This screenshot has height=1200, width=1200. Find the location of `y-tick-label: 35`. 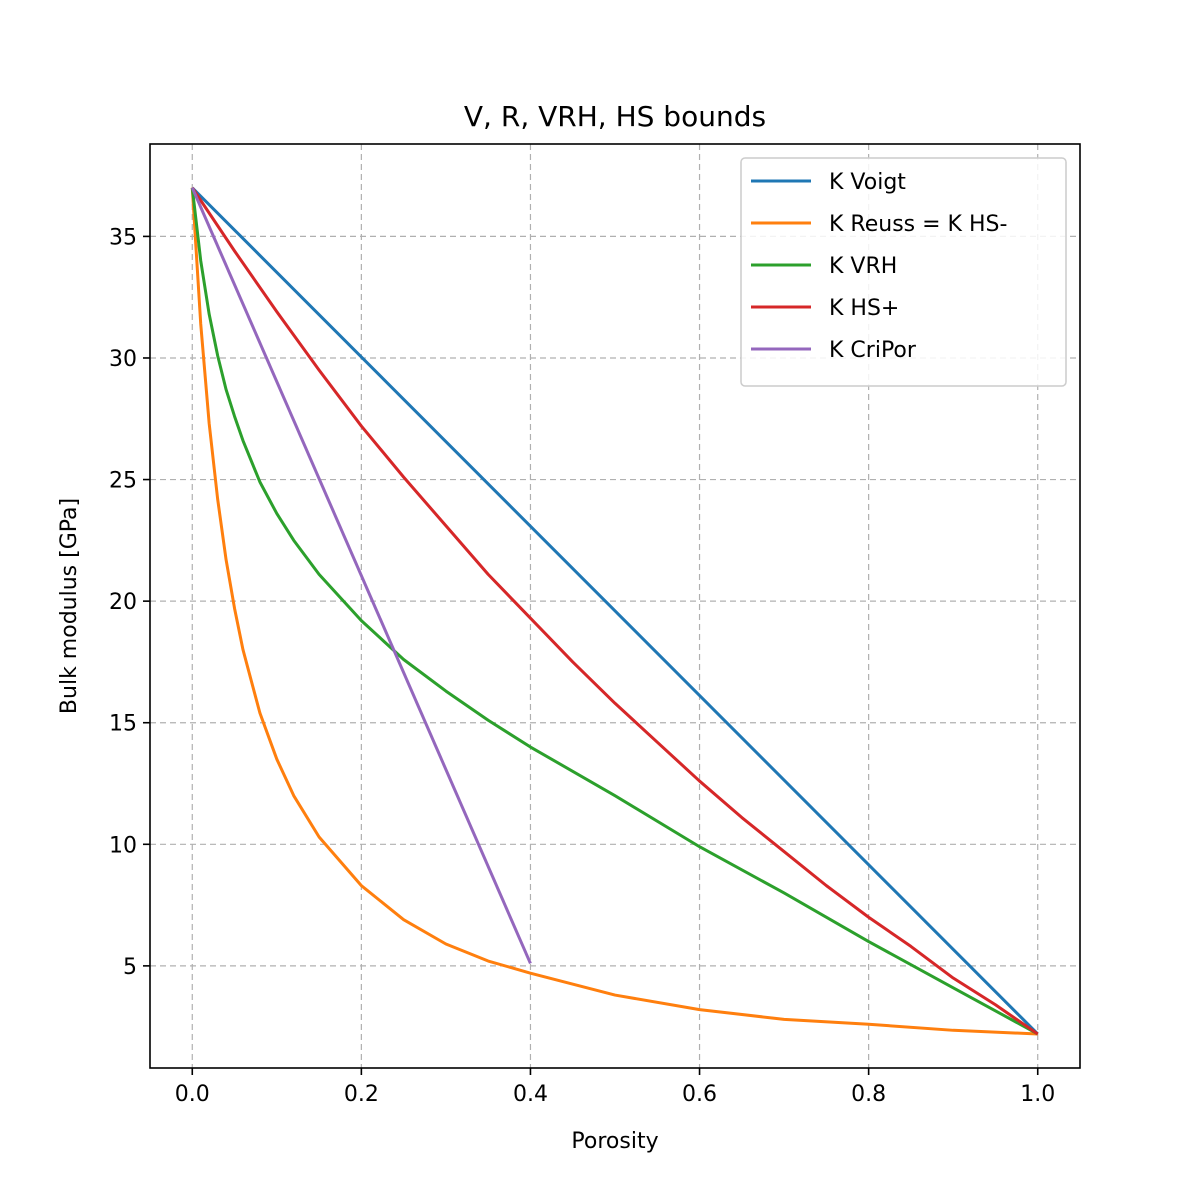

y-tick-label: 35 is located at coordinates (123, 237).